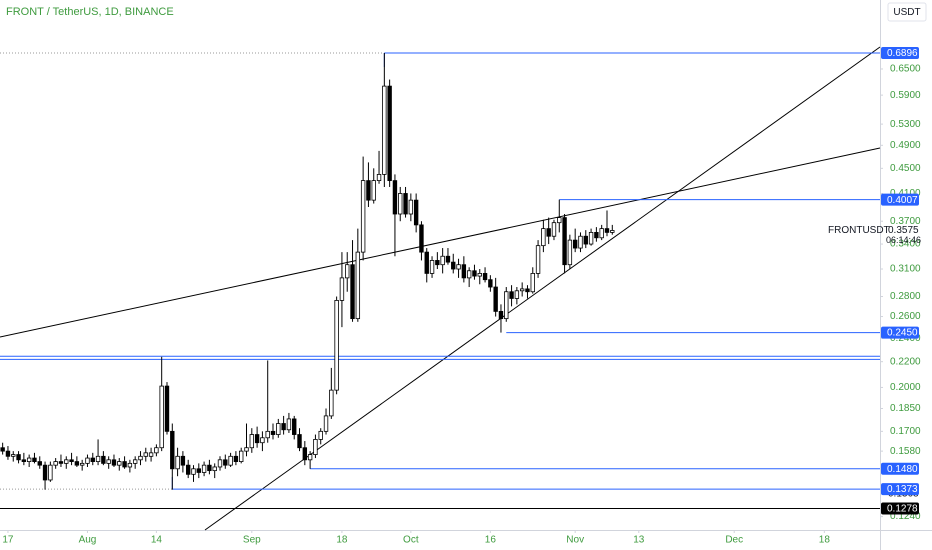 This screenshot has height=550, width=932. I want to click on y-tick-label: 0.5900, so click(905, 95).